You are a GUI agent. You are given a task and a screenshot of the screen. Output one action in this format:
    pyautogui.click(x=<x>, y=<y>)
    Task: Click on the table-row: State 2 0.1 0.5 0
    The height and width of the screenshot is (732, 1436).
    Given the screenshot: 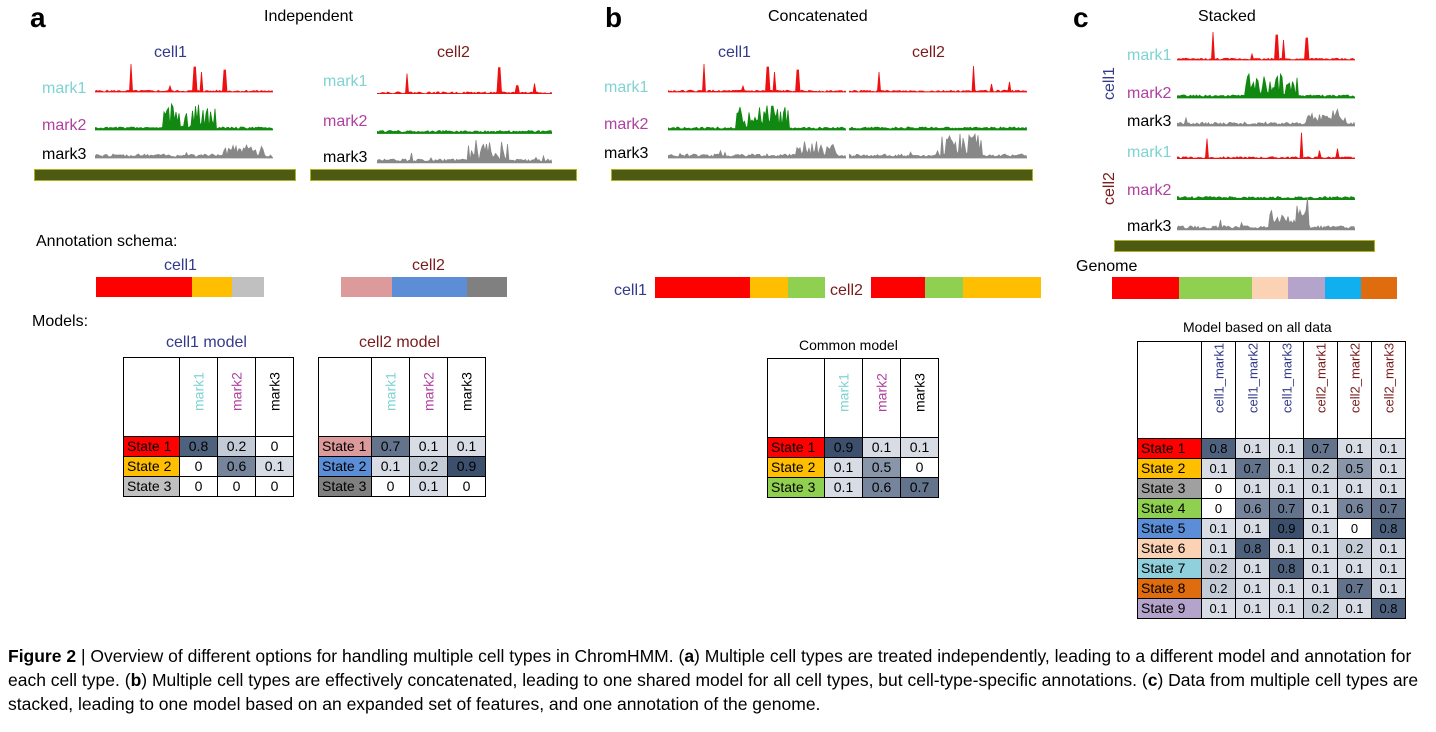 What is the action you would take?
    pyautogui.click(x=853, y=467)
    